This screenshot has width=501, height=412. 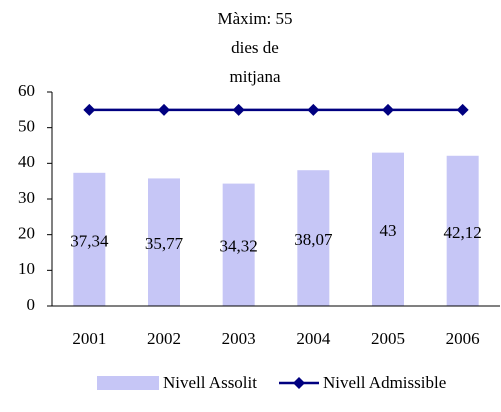 What do you see at coordinates (26, 233) in the screenshot?
I see `y-tick-label: 20` at bounding box center [26, 233].